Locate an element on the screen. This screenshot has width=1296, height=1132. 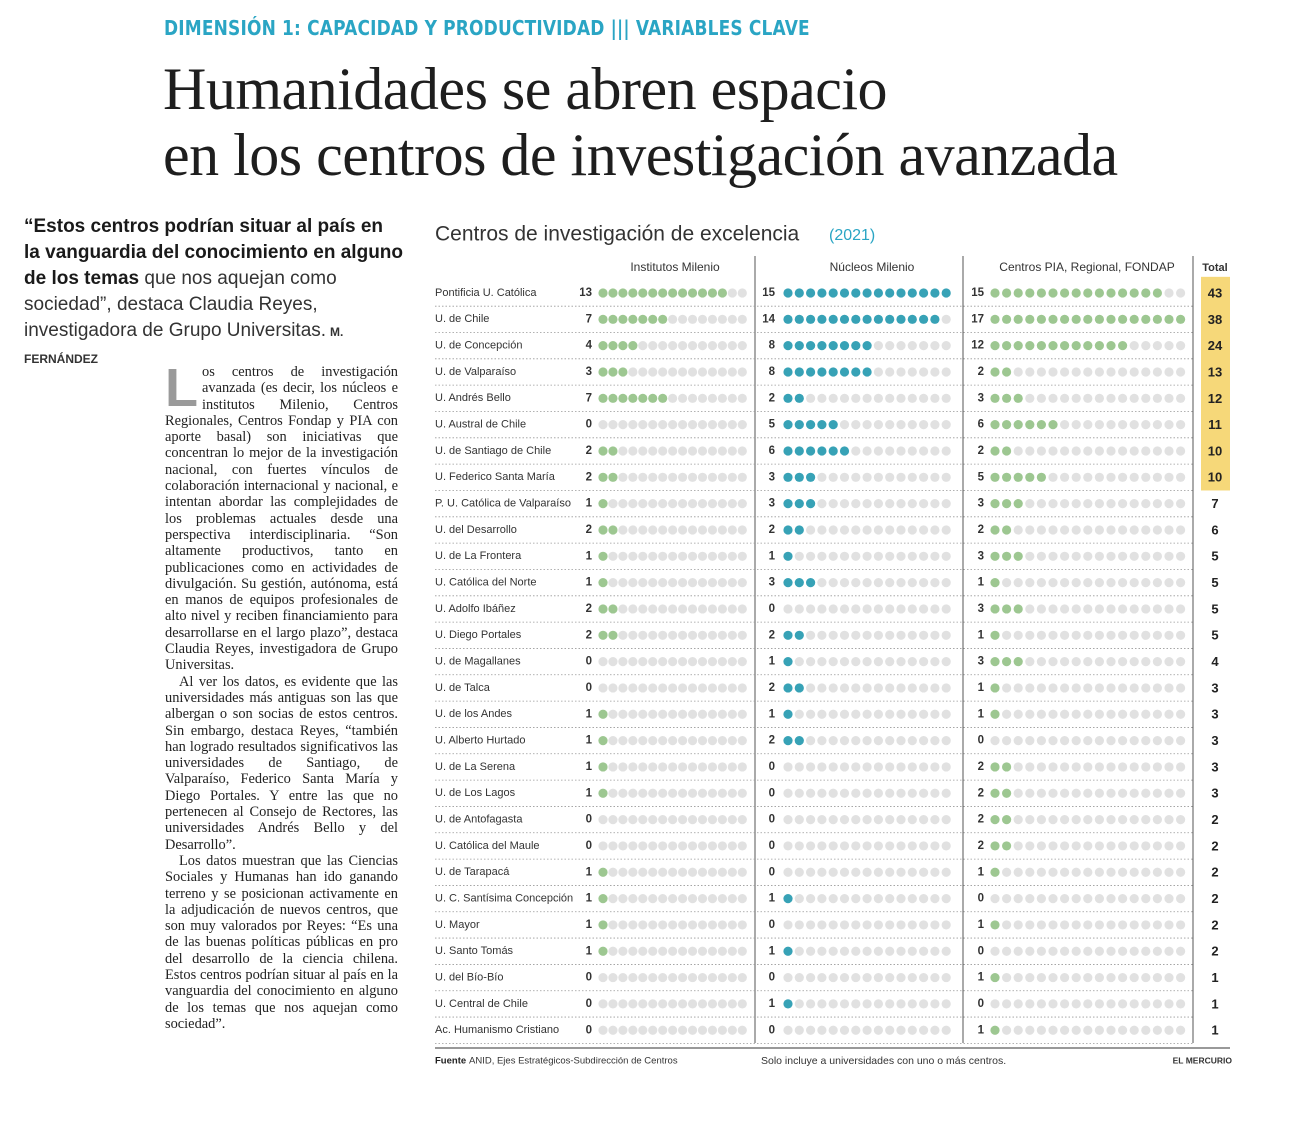
total-label: 6 is located at coordinates (1214, 529).